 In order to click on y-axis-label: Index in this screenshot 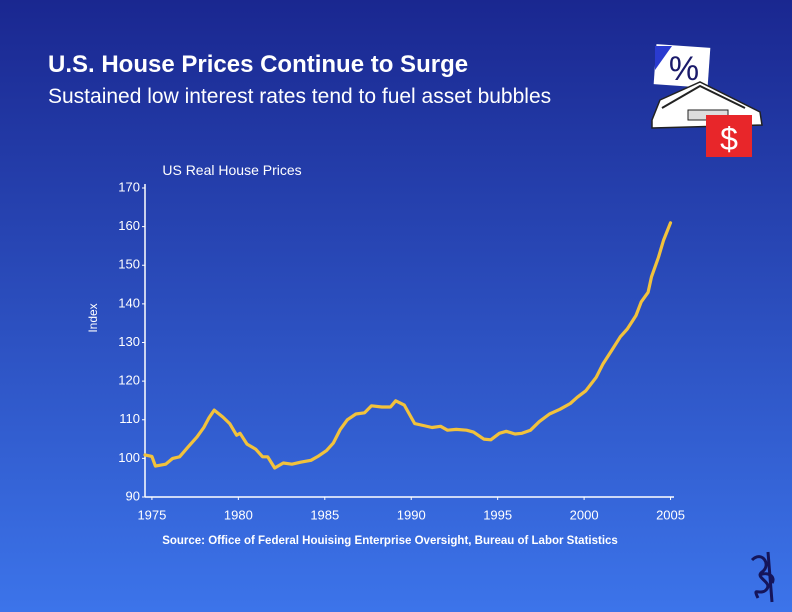, I will do `click(93, 317)`.